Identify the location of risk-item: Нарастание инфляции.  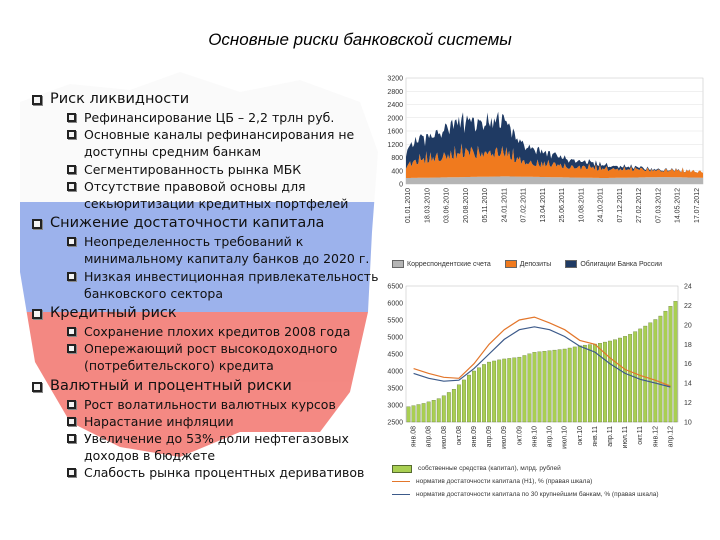
(229, 421).